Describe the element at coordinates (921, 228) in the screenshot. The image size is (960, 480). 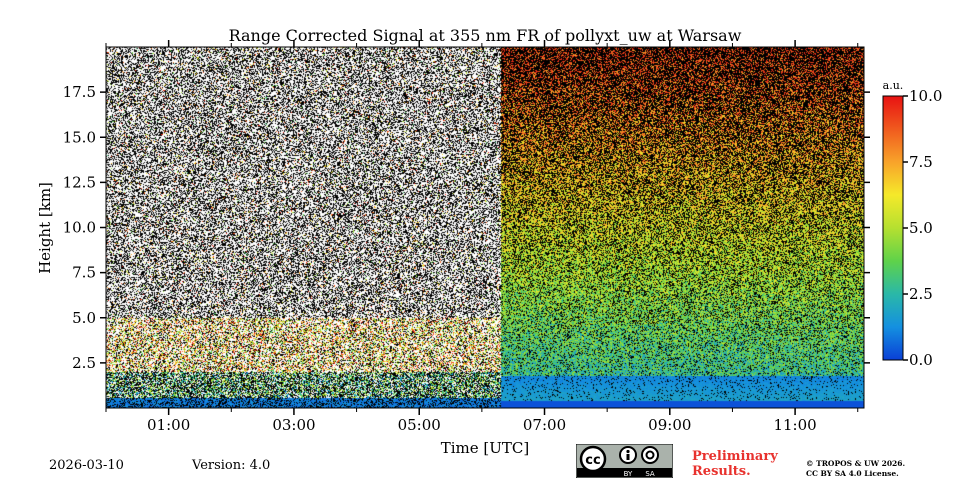
I see `colorbar-tick-label: 5.0` at that location.